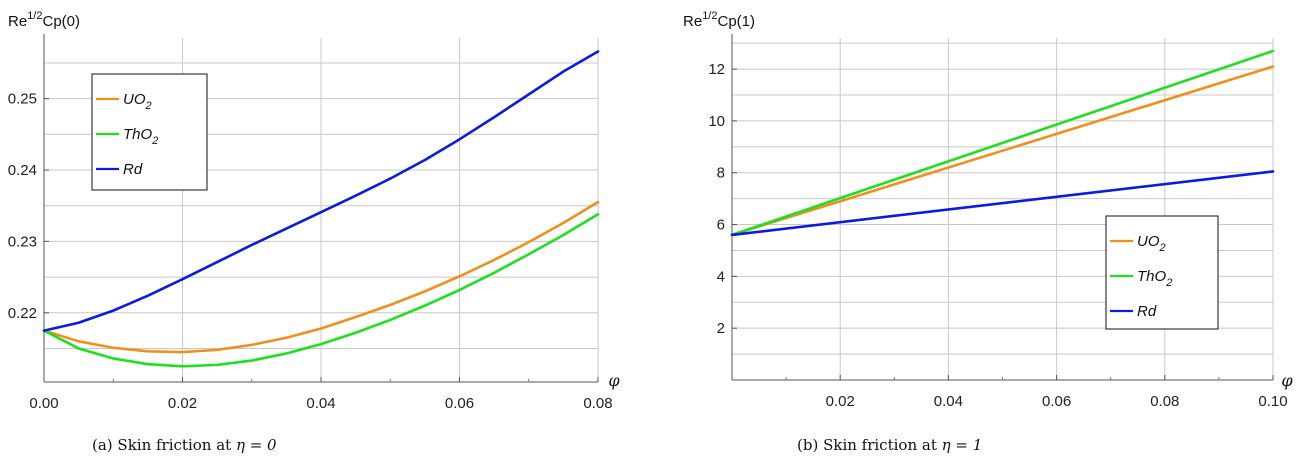 This screenshot has height=460, width=1305. Describe the element at coordinates (1272, 401) in the screenshot. I see `x-tick-label: 0.10` at that location.